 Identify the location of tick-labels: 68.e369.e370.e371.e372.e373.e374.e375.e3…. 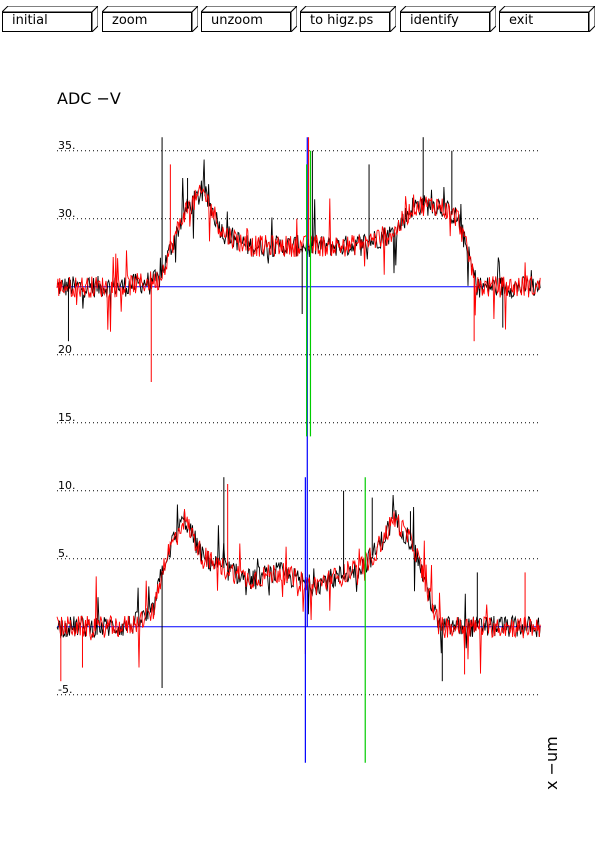
(67, 417).